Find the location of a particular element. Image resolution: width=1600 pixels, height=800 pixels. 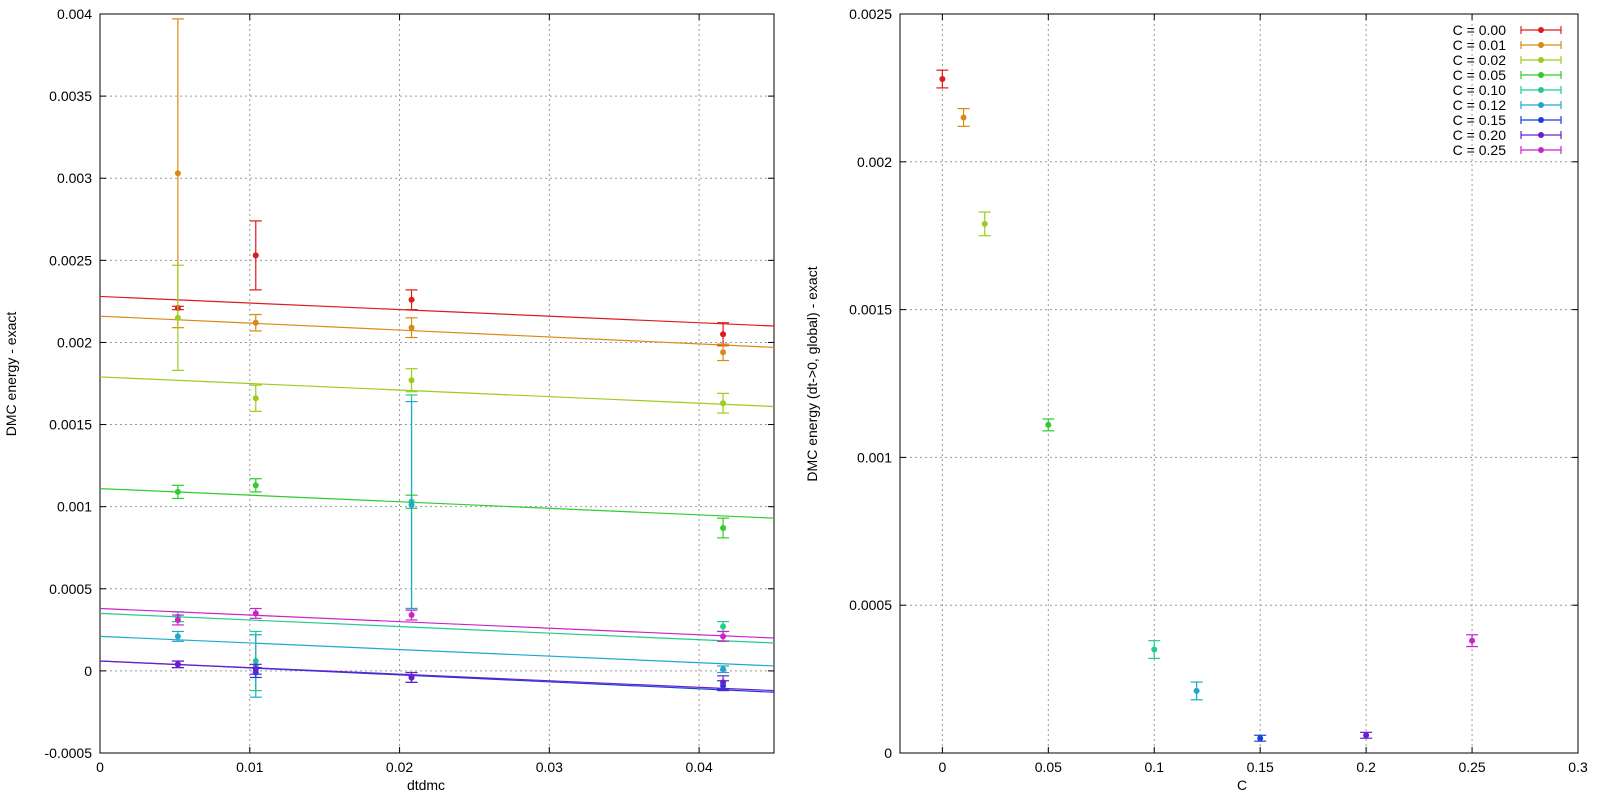

y-tick-label: 0.004 is located at coordinates (74, 14).